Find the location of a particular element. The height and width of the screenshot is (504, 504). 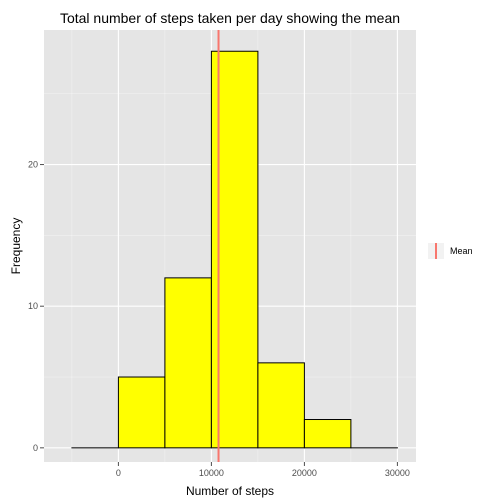

x-axis: 0 10000 20000 30000 is located at coordinates (263, 470).